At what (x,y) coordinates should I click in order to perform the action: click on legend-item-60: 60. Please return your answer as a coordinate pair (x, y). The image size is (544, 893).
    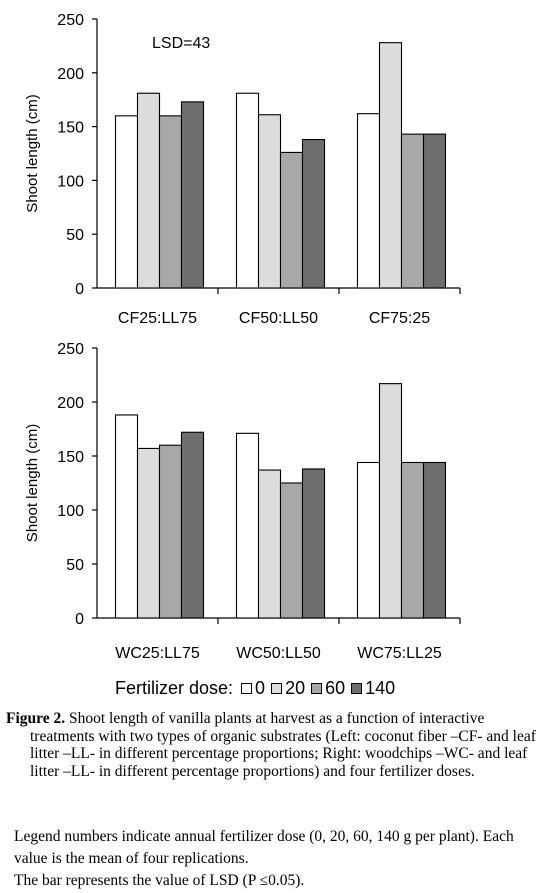
    Looking at the image, I should click on (328, 688).